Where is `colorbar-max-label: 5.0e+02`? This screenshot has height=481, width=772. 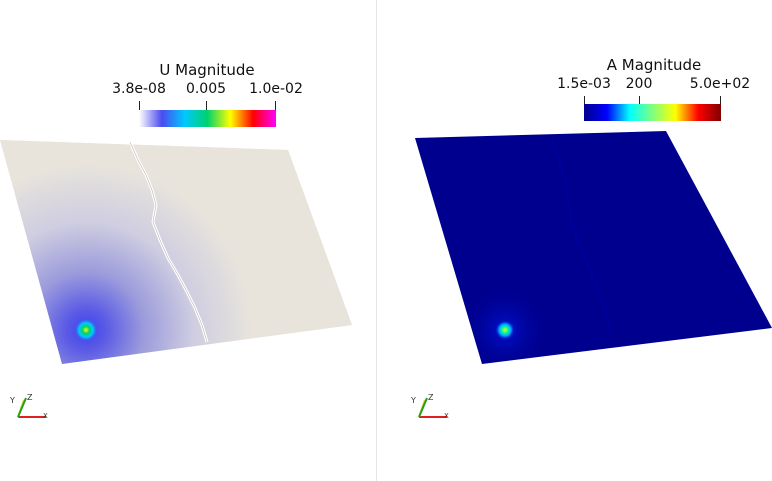
colorbar-max-label: 5.0e+02 is located at coordinates (720, 84).